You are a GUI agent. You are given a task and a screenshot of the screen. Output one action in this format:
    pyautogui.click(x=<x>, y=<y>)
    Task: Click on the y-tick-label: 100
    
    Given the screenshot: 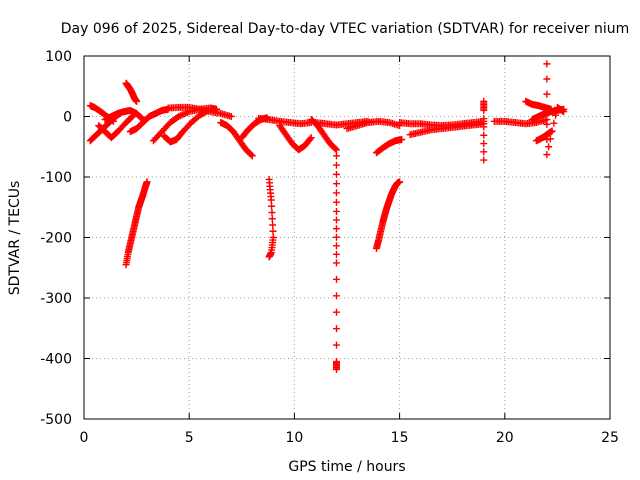 What is the action you would take?
    pyautogui.click(x=58, y=57)
    